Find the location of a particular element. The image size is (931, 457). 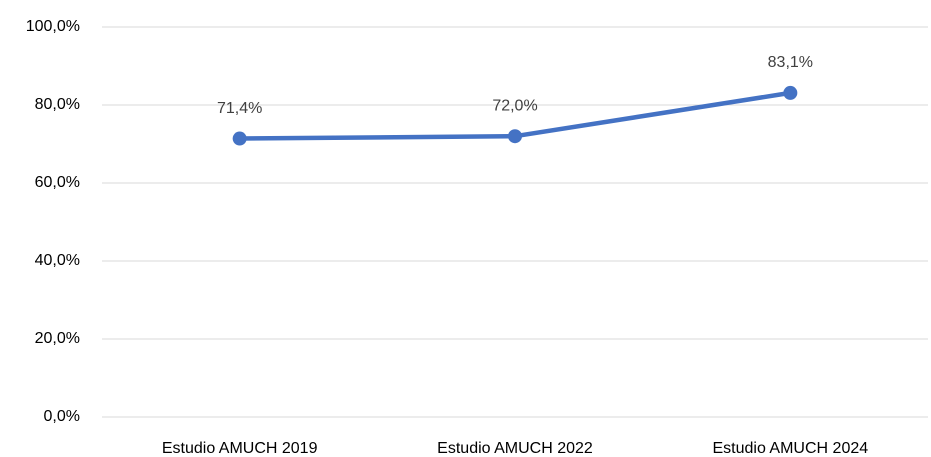

y-tick-label: 0,0% is located at coordinates (62, 416).